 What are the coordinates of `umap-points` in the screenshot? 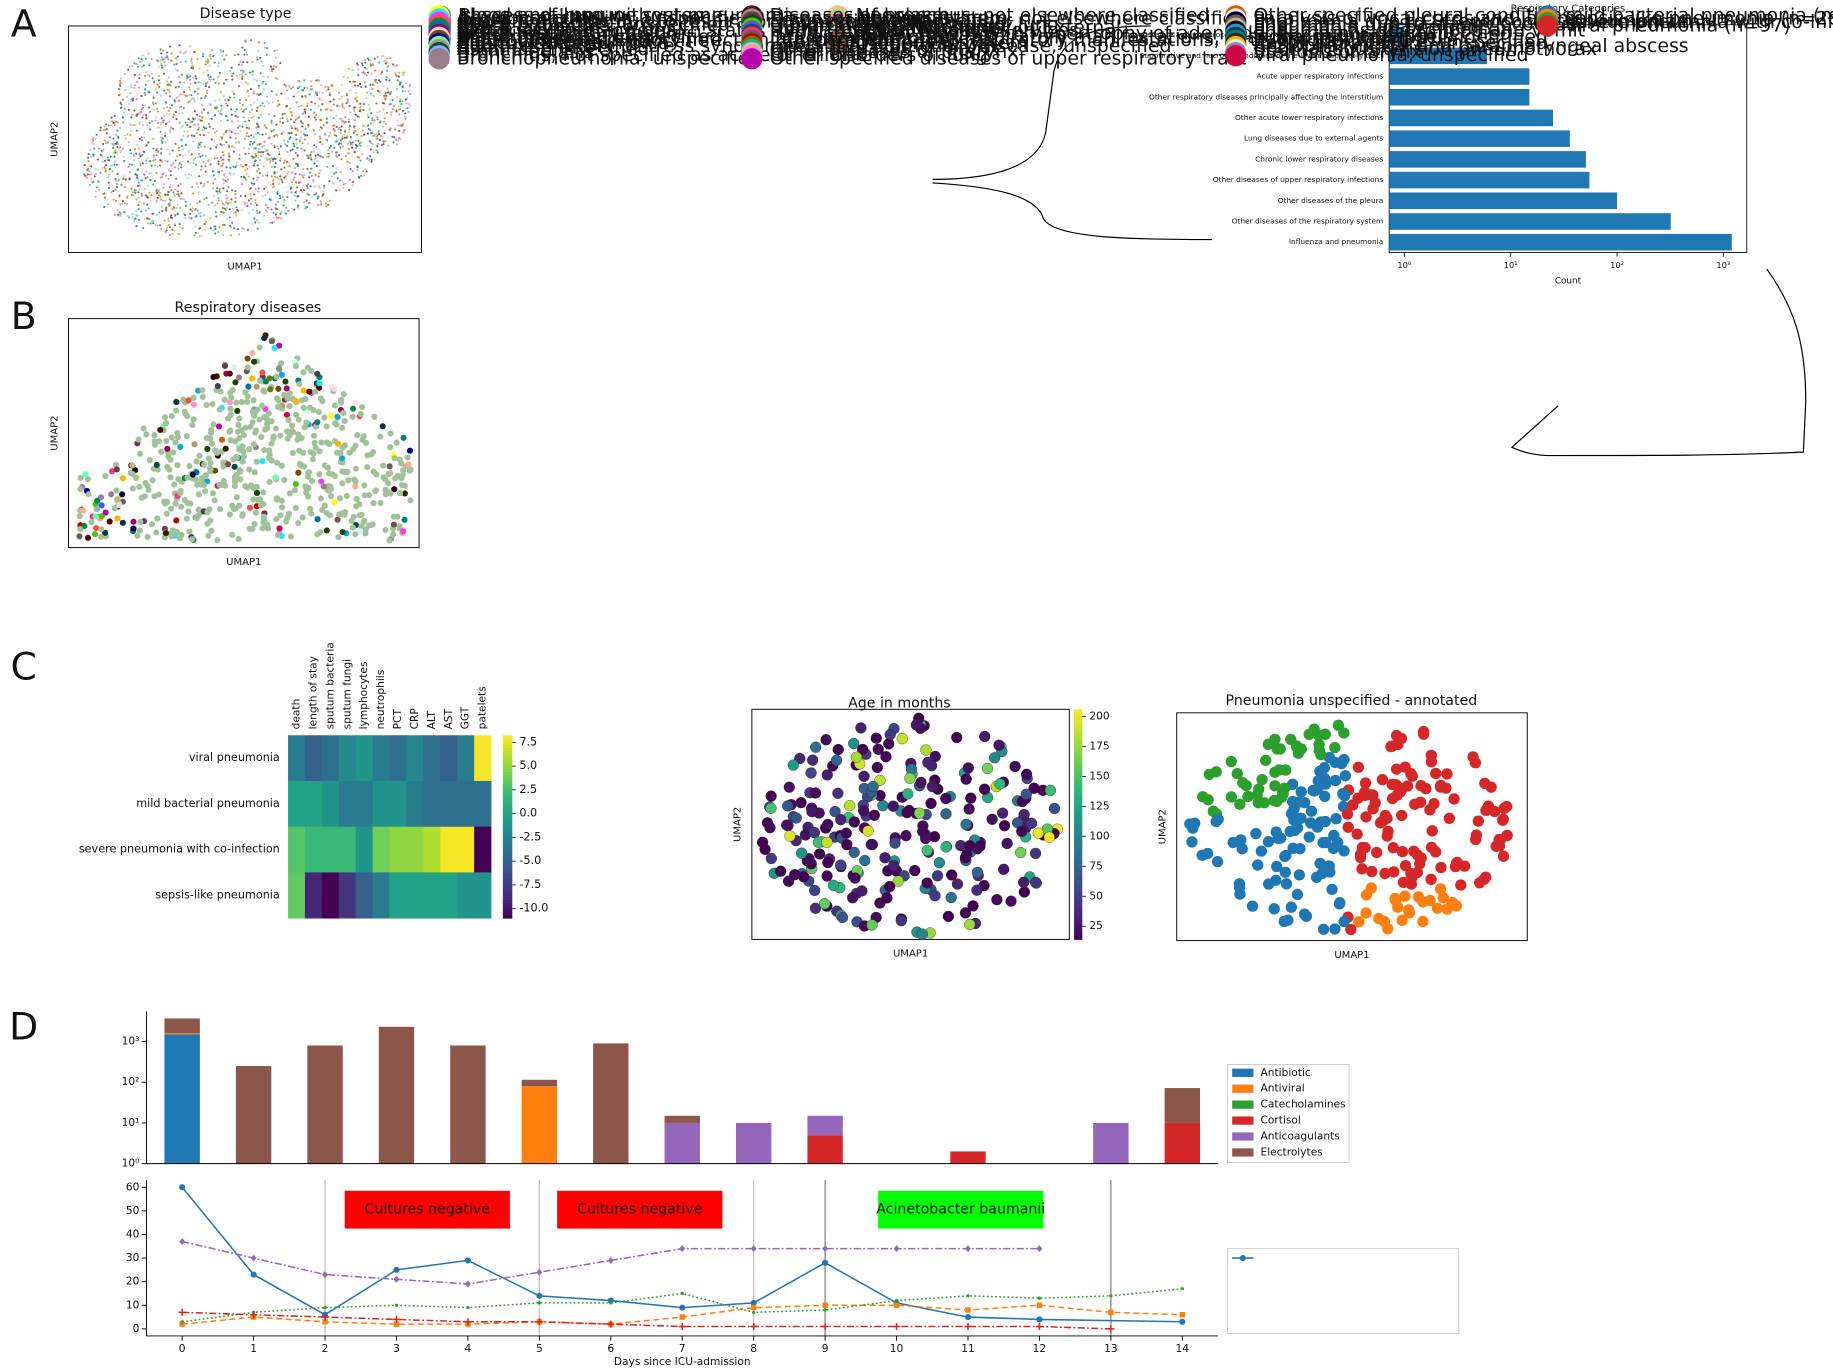 It's located at (245, 438).